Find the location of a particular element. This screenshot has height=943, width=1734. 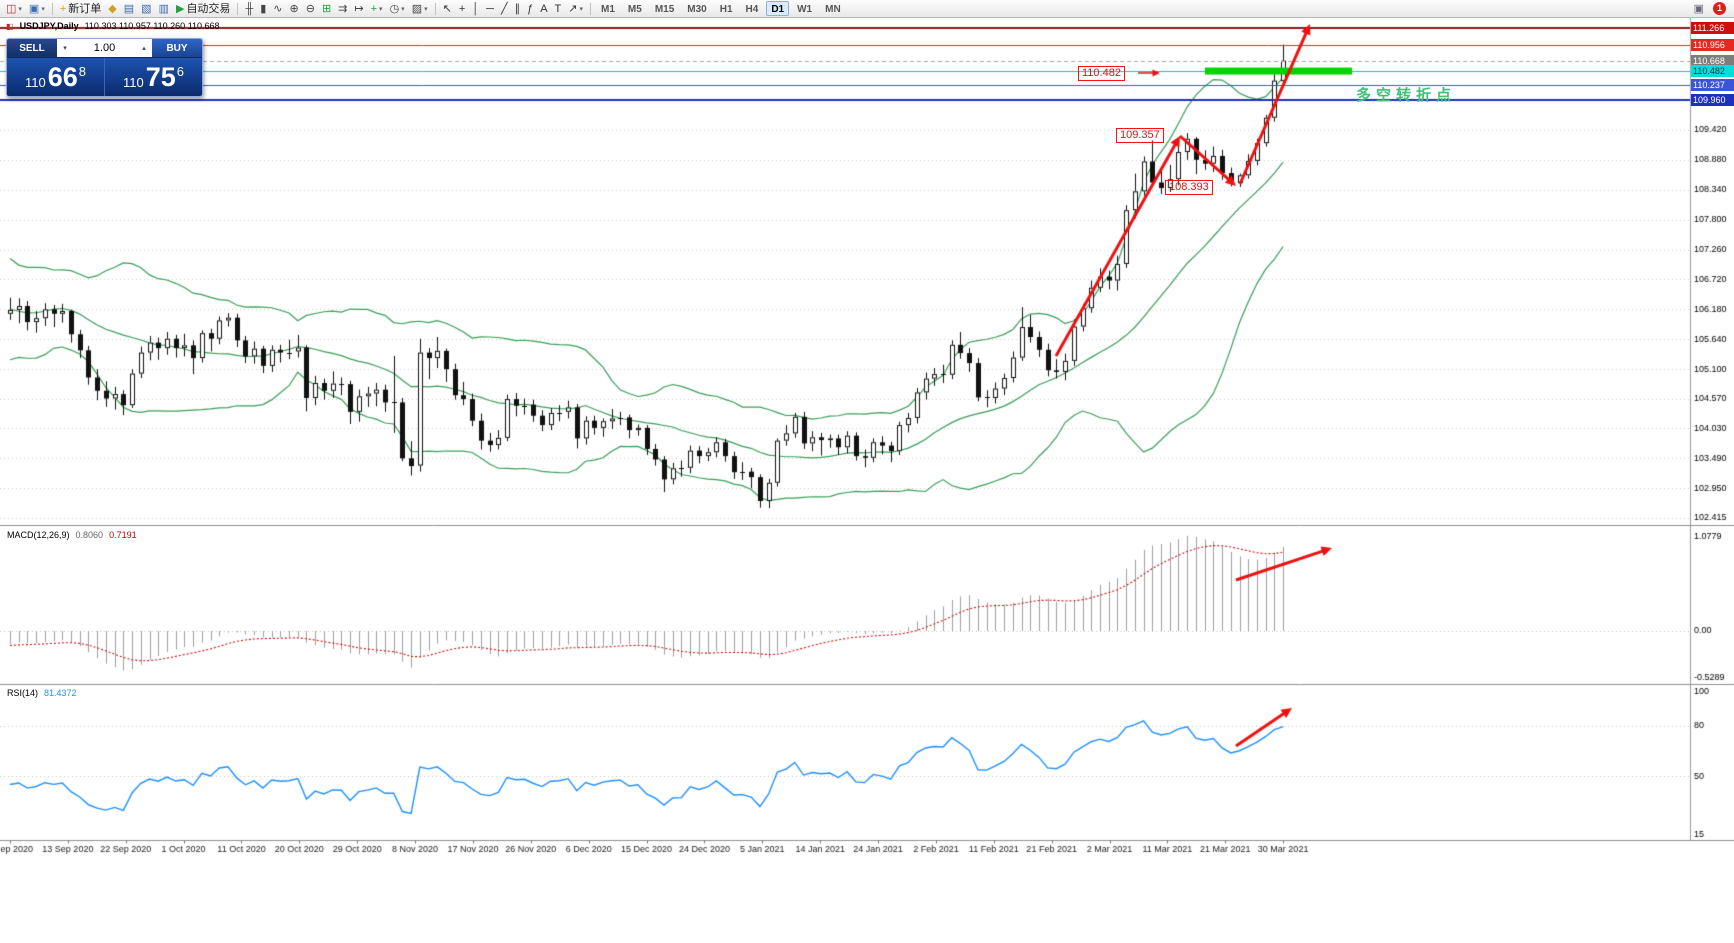

label-button: T is located at coordinates (558, 9).